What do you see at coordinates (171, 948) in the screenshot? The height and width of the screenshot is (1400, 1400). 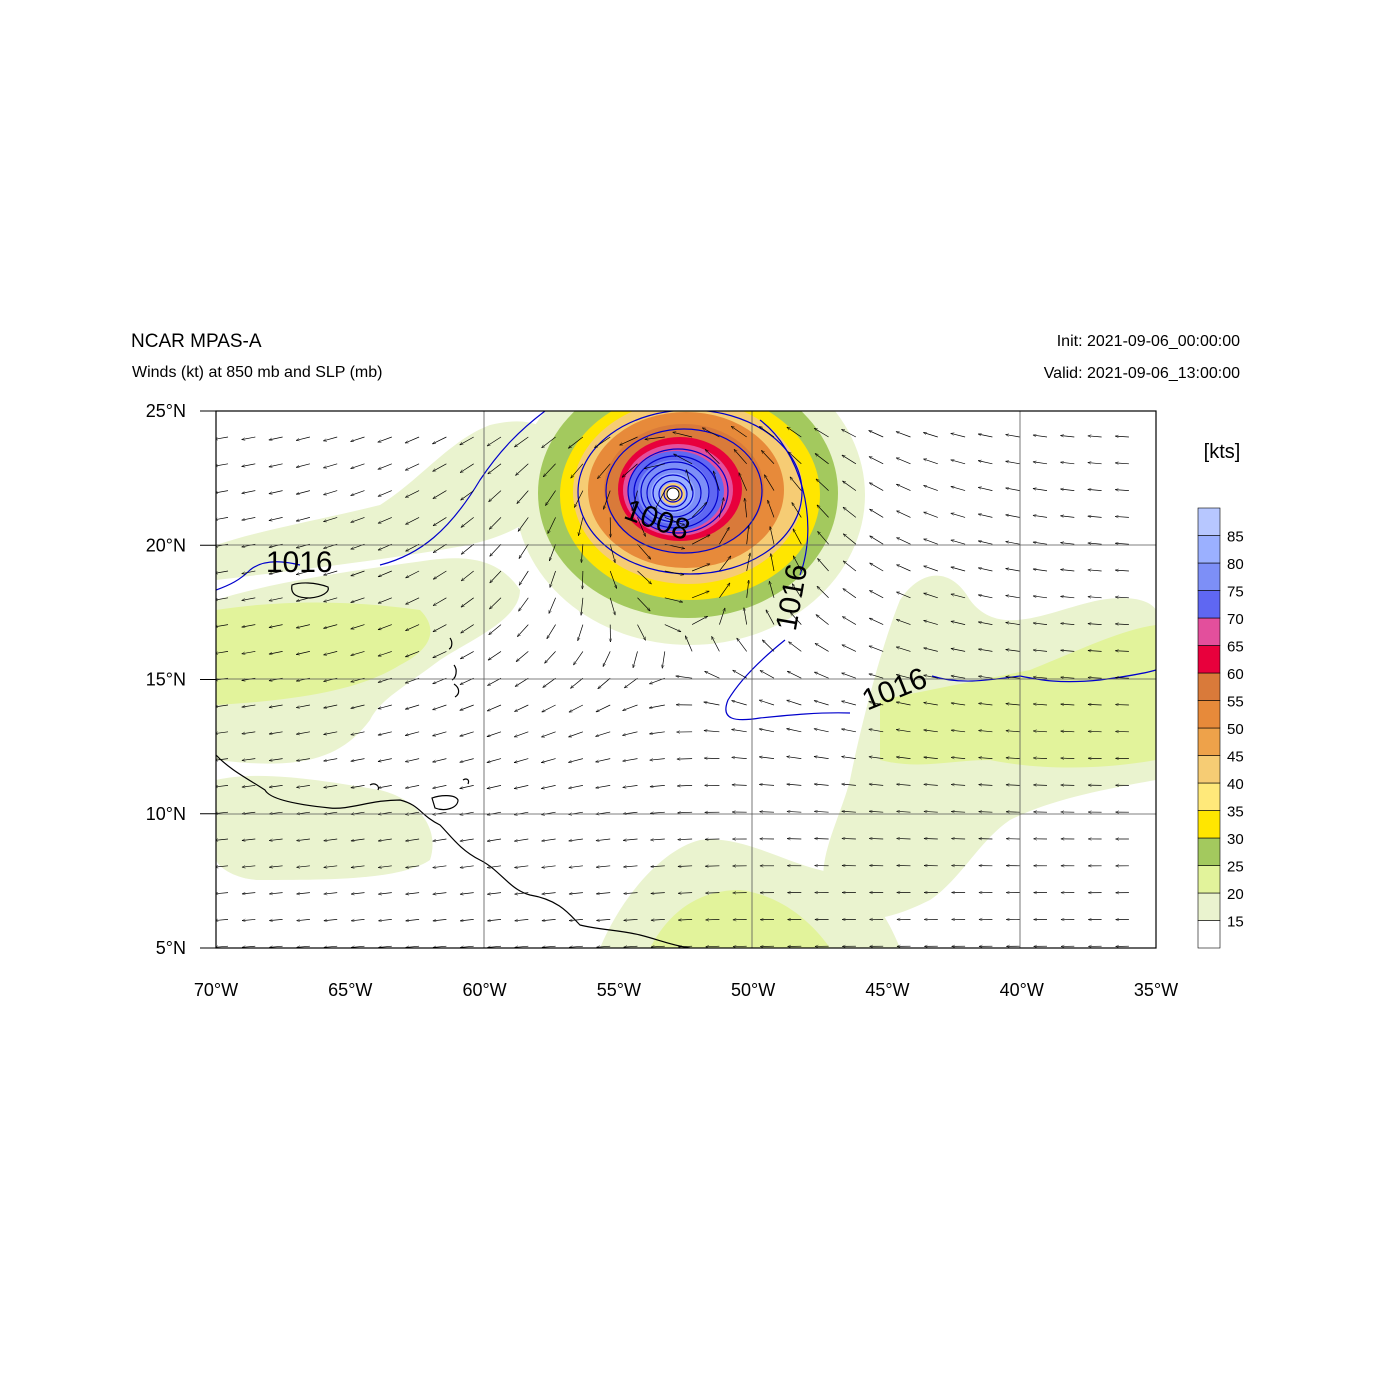 I see `lat-tick-label: 5°N` at bounding box center [171, 948].